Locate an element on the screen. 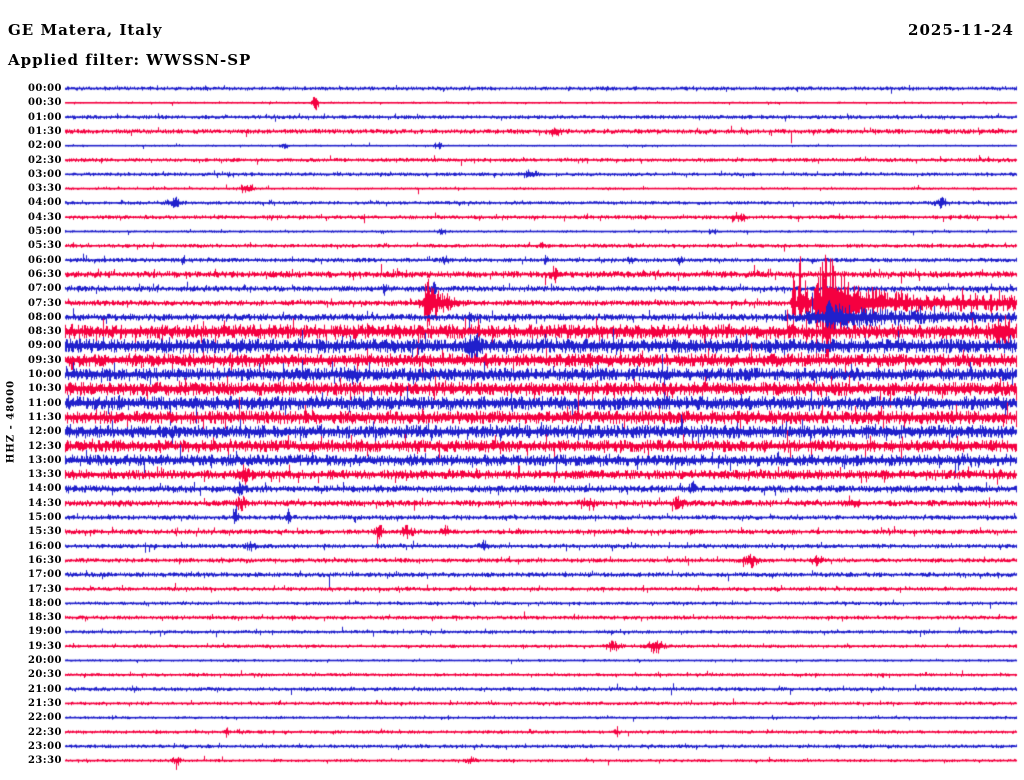 Image resolution: width=1024 pixels, height=780 pixels. time-label: 21:30 is located at coordinates (44, 703).